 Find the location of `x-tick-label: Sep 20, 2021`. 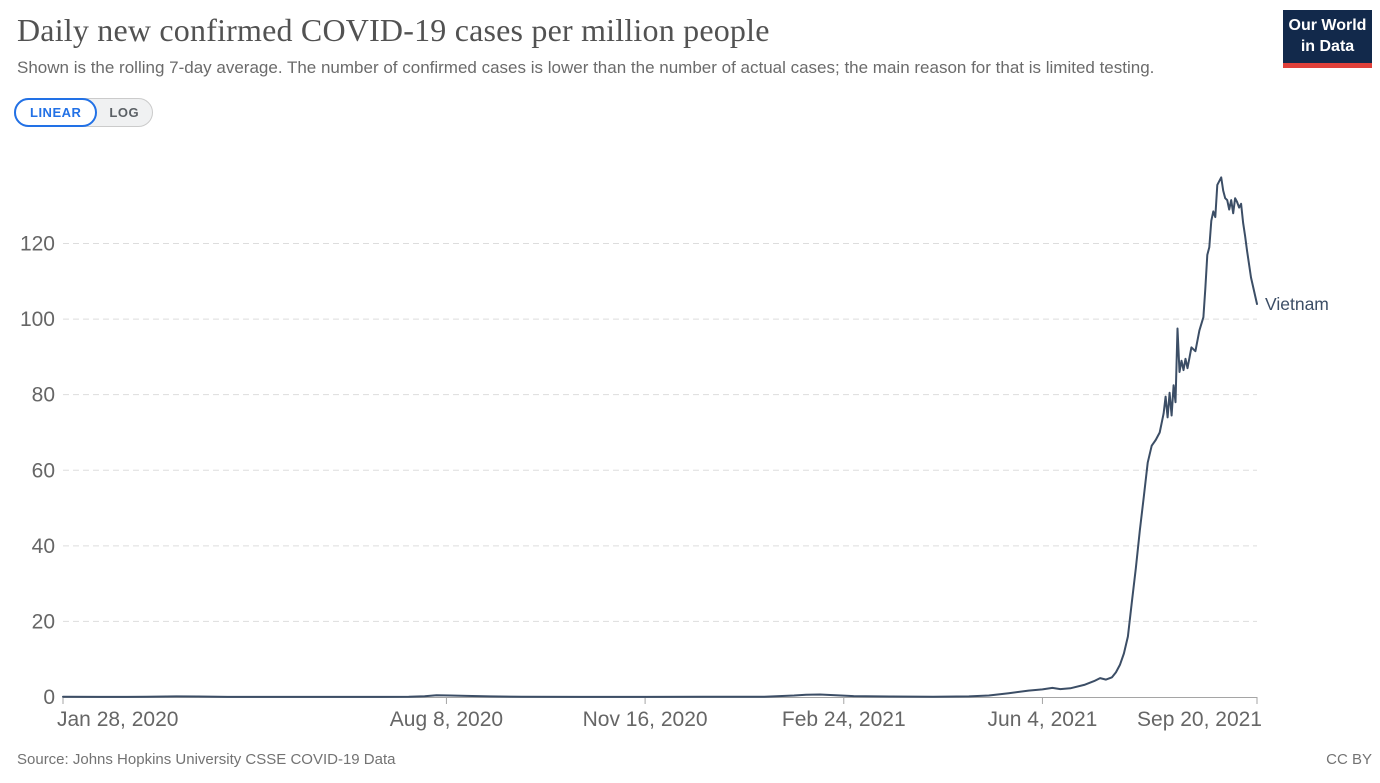

x-tick-label: Sep 20, 2021 is located at coordinates (1199, 719).